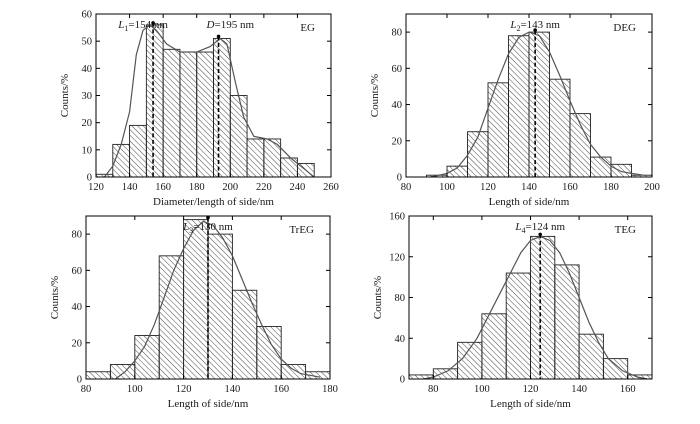 This screenshot has height=424, width=700. Describe the element at coordinates (210, 25) in the screenshot. I see `annotation-symbol: D` at that location.